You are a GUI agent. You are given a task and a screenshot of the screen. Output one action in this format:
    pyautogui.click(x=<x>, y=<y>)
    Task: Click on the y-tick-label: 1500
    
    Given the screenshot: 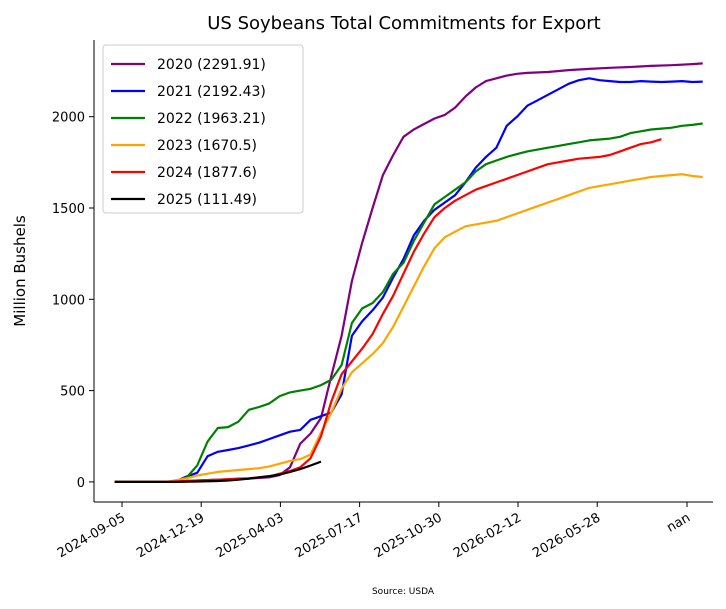 What is the action you would take?
    pyautogui.click(x=68, y=209)
    